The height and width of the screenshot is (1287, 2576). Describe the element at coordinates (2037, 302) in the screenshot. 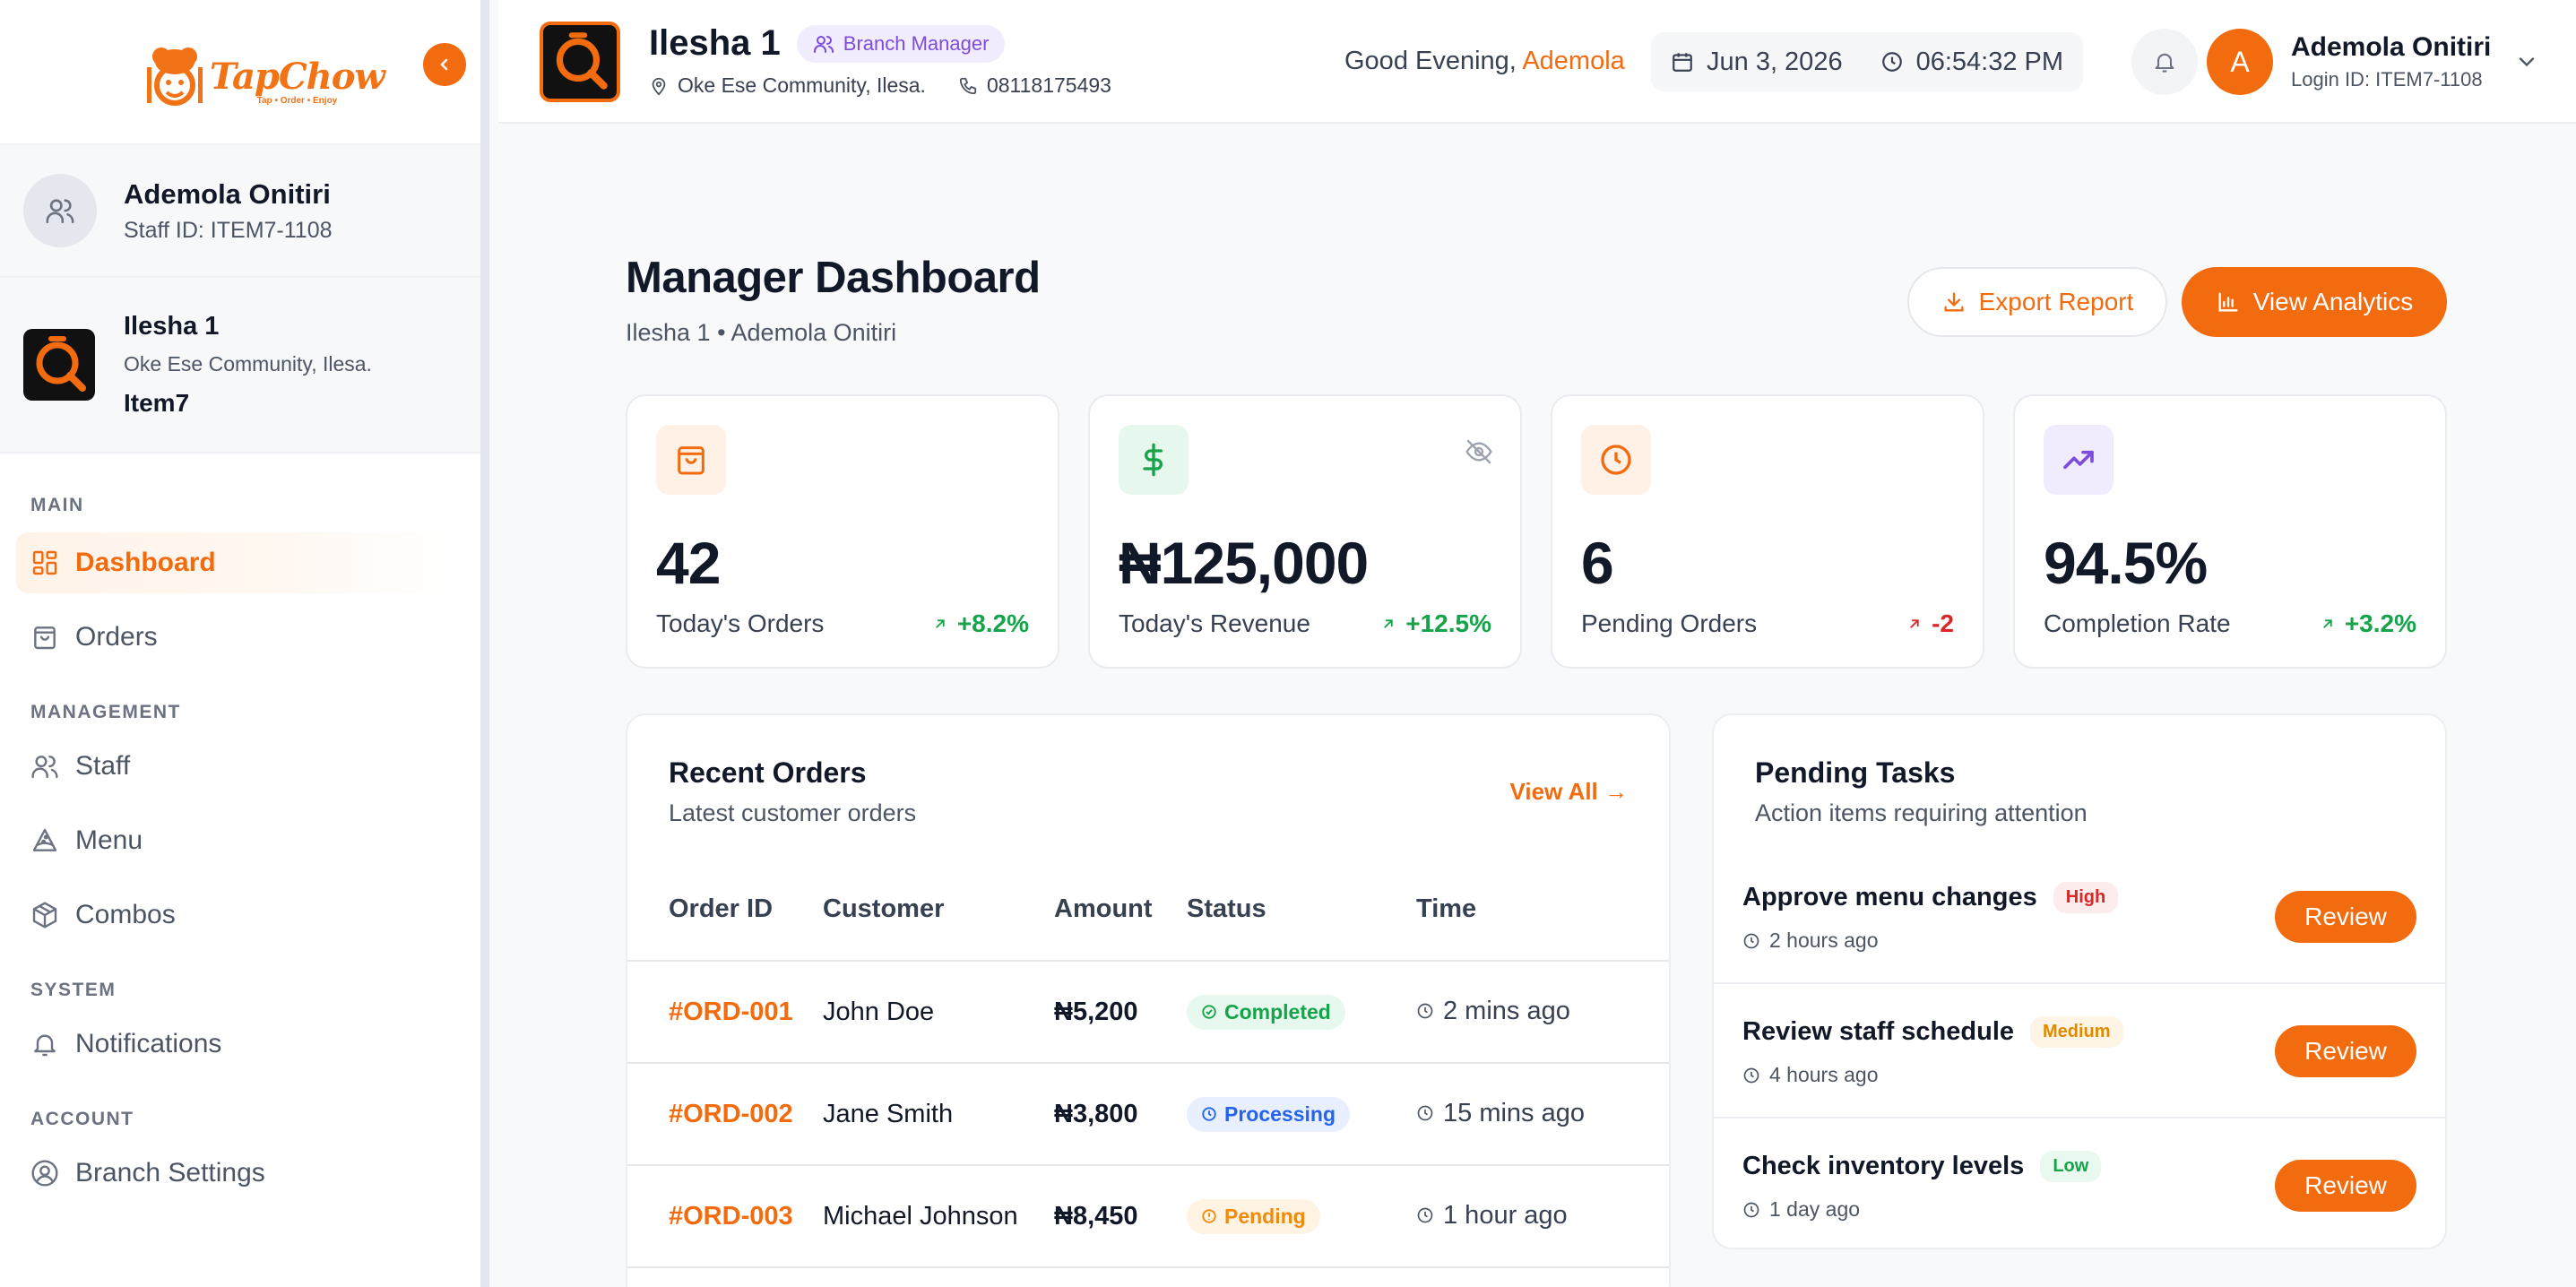

I see `export-report-button: Export Report` at that location.